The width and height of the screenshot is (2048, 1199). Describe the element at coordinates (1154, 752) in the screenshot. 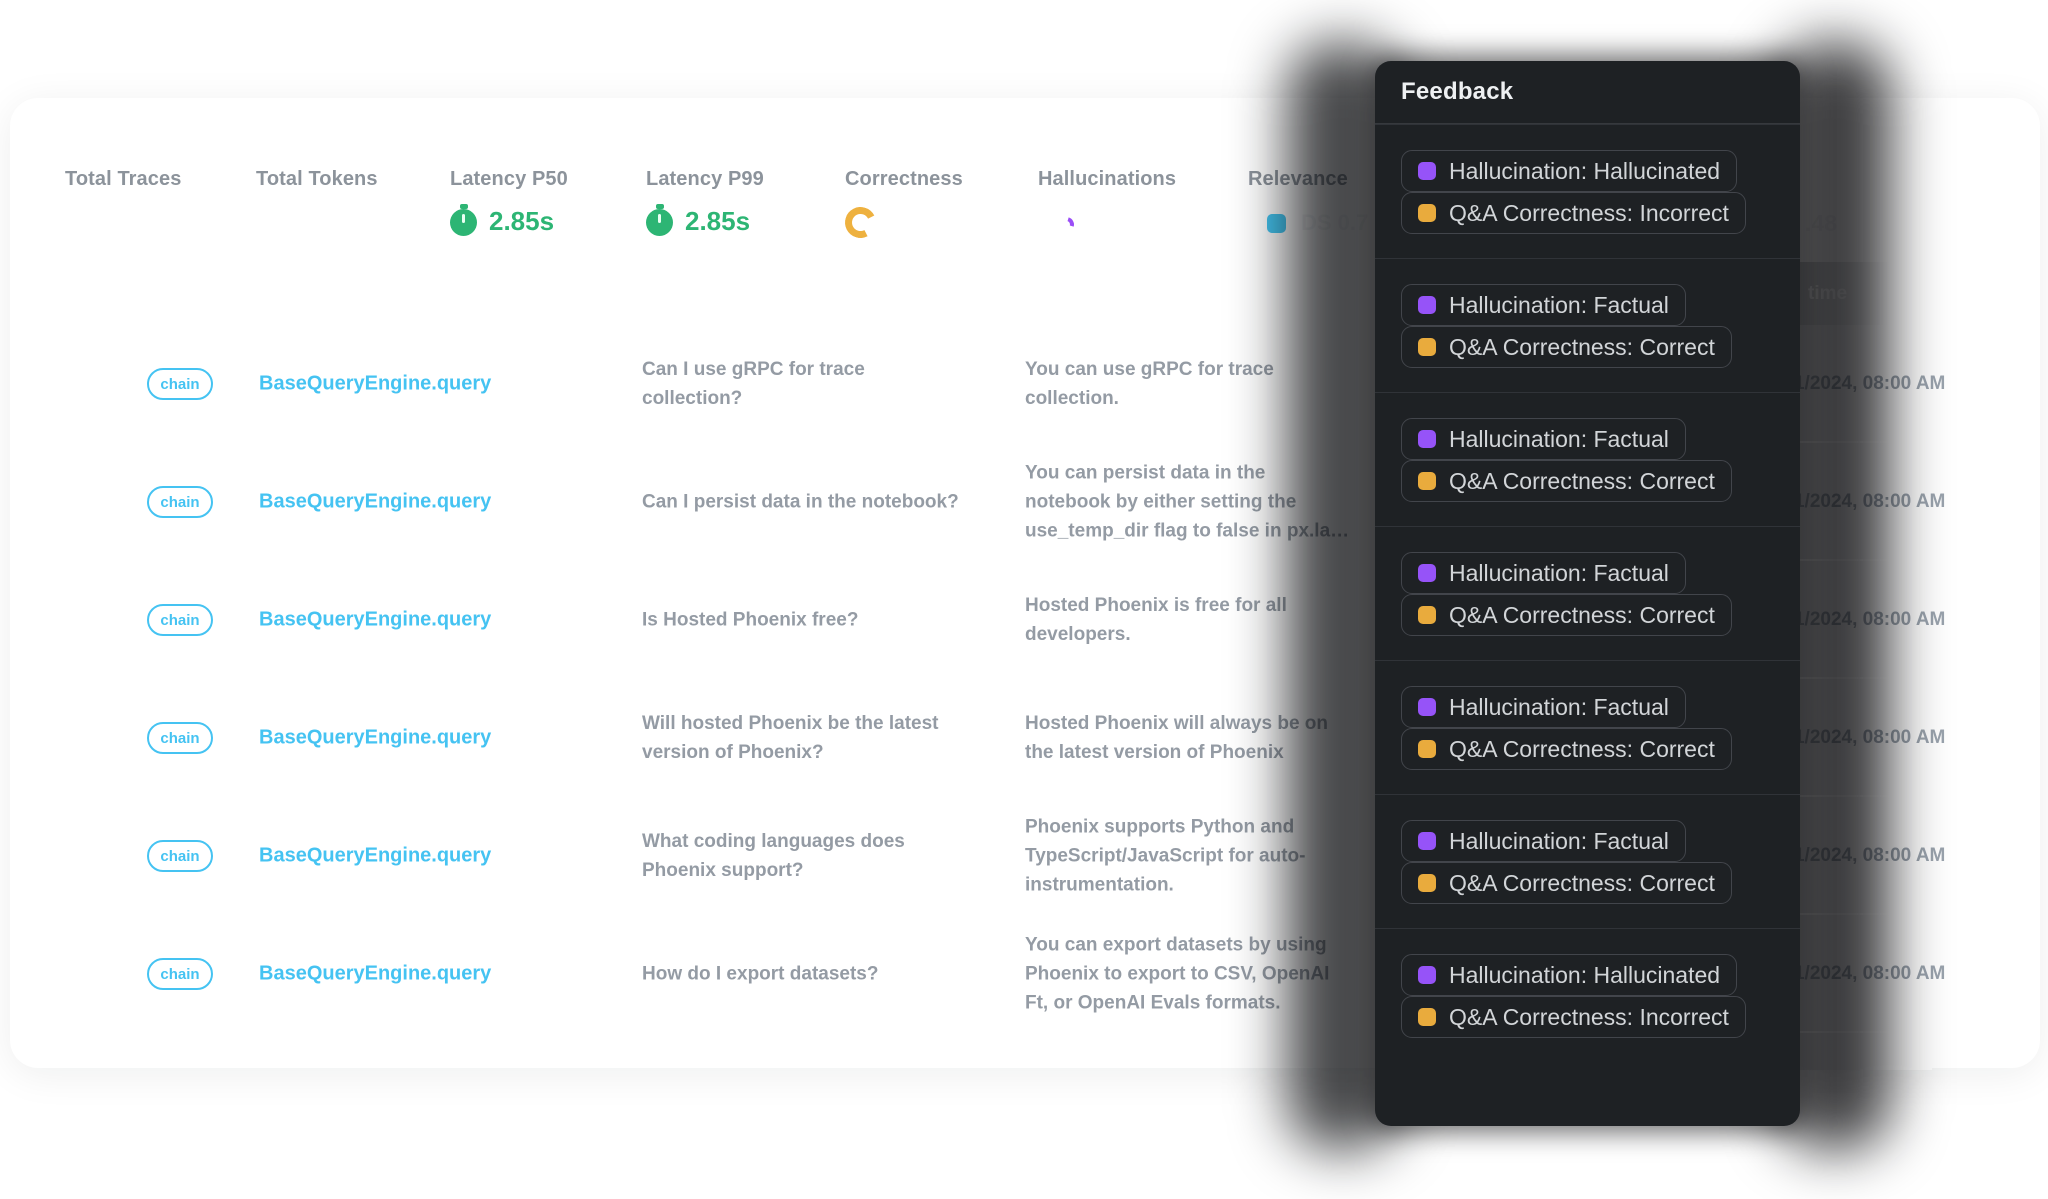

I see `output-line: the latest version of Phoenix` at that location.